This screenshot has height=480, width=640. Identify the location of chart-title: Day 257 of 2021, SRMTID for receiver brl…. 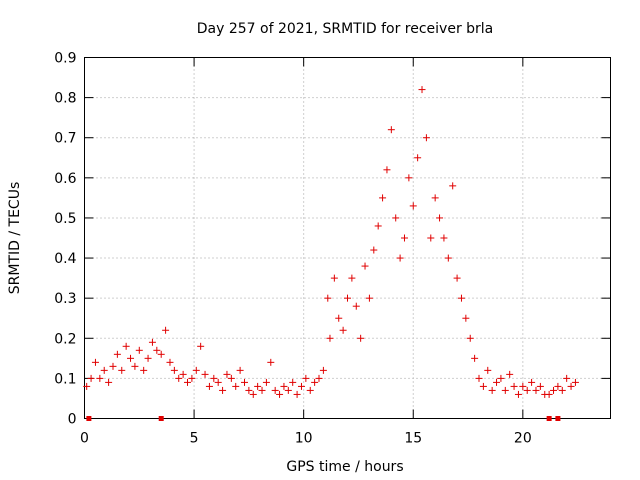
(345, 29).